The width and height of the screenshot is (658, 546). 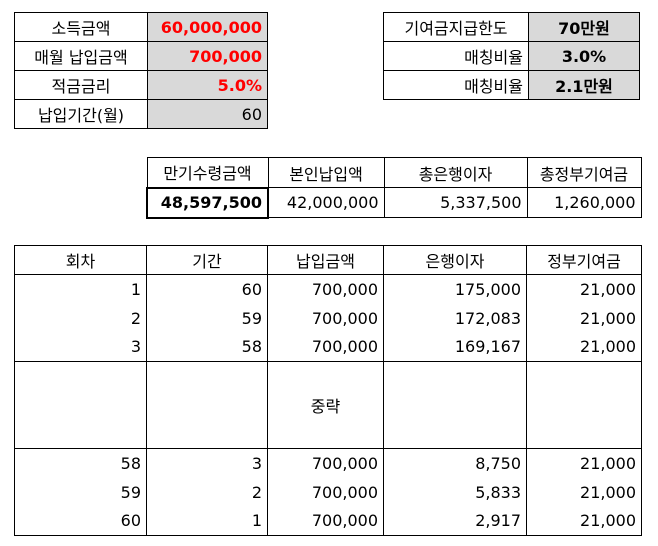 What do you see at coordinates (207, 318) in the screenshot?
I see `period-cell: 59` at bounding box center [207, 318].